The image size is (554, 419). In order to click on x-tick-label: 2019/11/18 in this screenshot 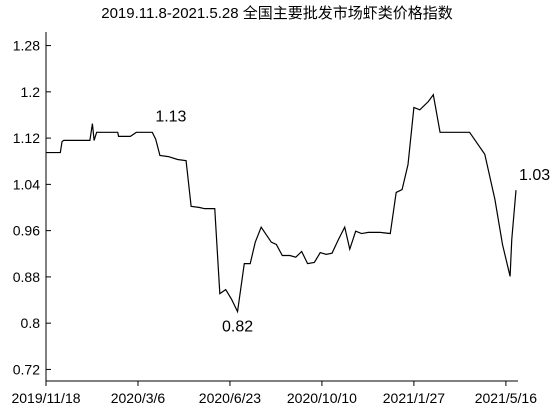, I will do `click(45, 398)`.